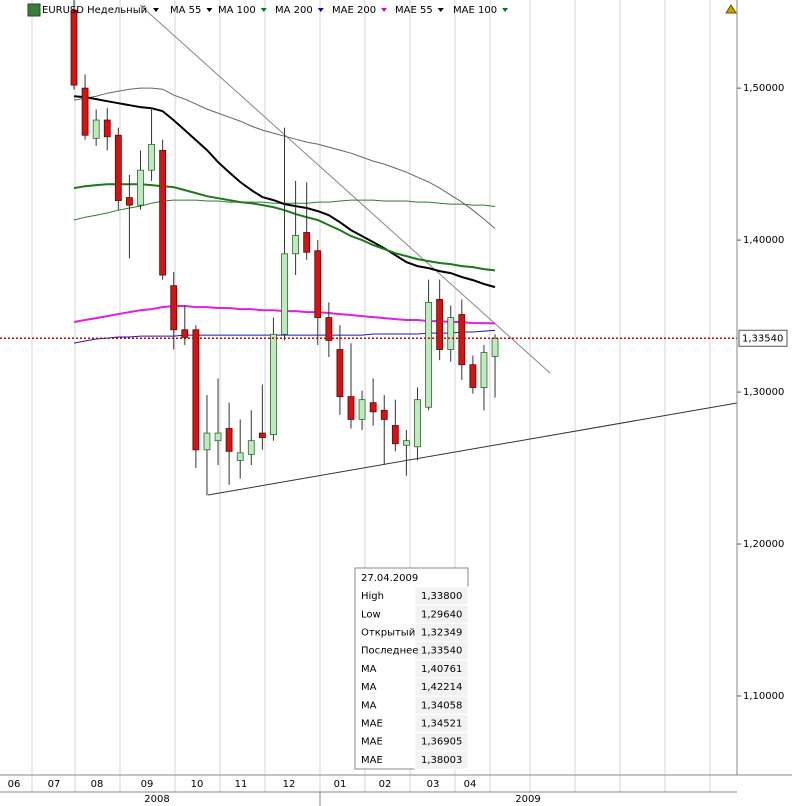 This screenshot has height=806, width=792. Describe the element at coordinates (294, 10) in the screenshot. I see `legend-entry: MA 200` at that location.